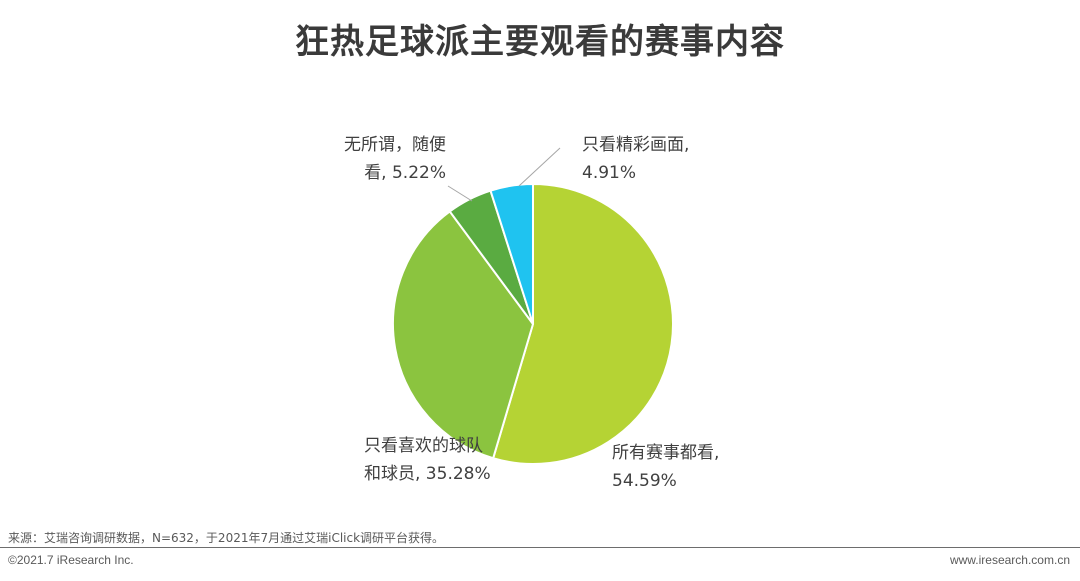 The width and height of the screenshot is (1080, 581). I want to click on slice-label: 只看精彩画面, 4.91%, so click(635, 159).